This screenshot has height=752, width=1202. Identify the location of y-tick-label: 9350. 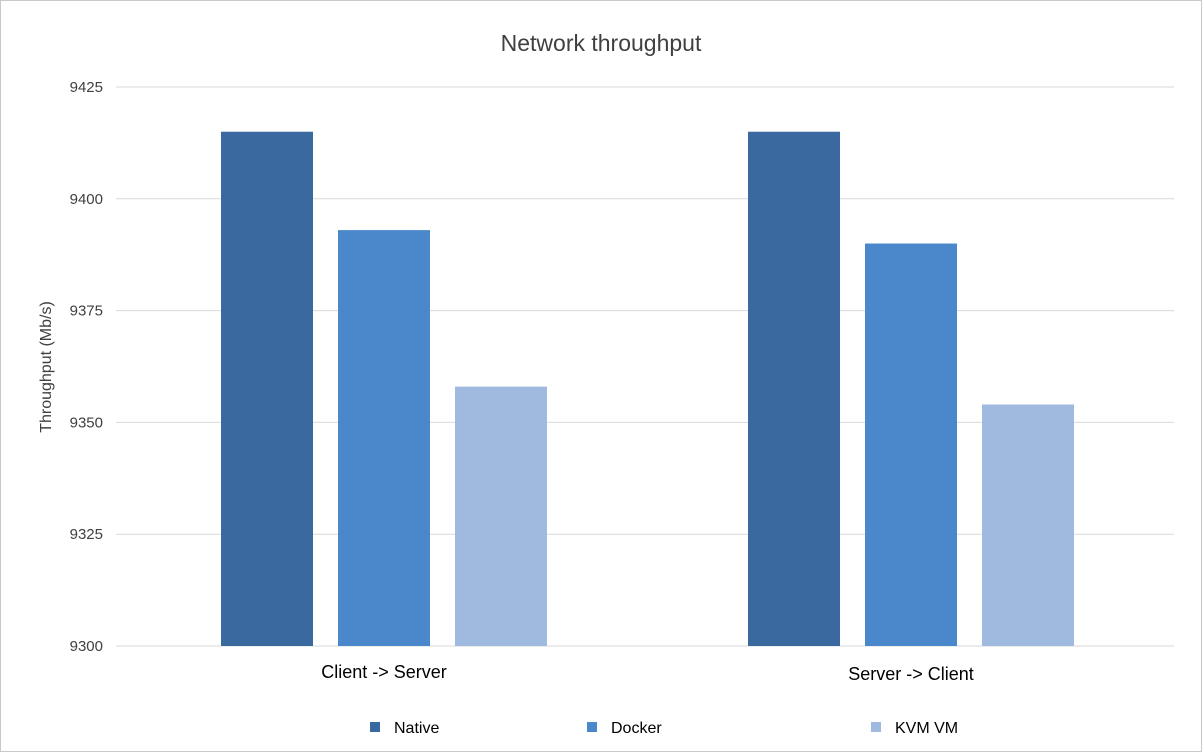
(86, 422).